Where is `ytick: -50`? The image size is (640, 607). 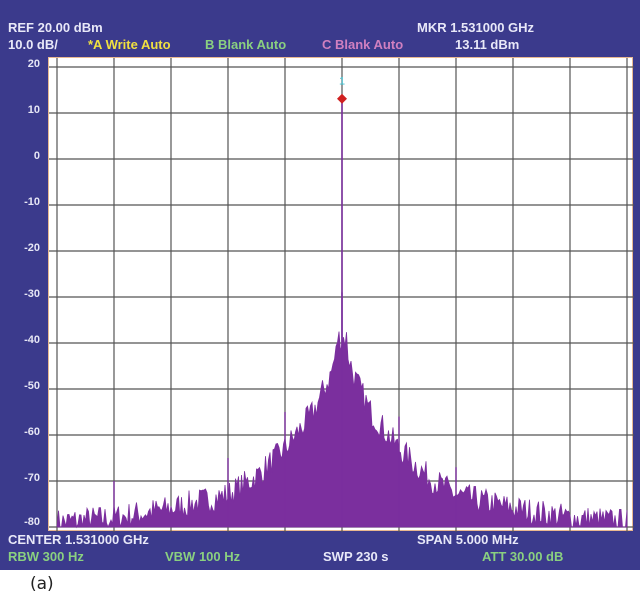
ytick: -50 is located at coordinates (32, 386).